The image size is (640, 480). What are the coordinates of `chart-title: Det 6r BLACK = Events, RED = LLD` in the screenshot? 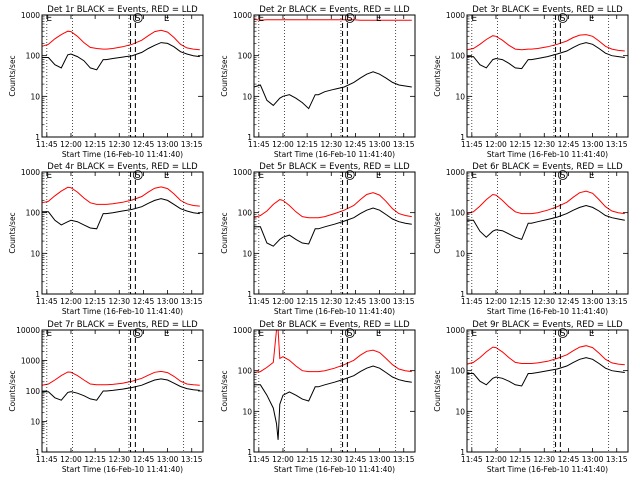 It's located at (547, 167).